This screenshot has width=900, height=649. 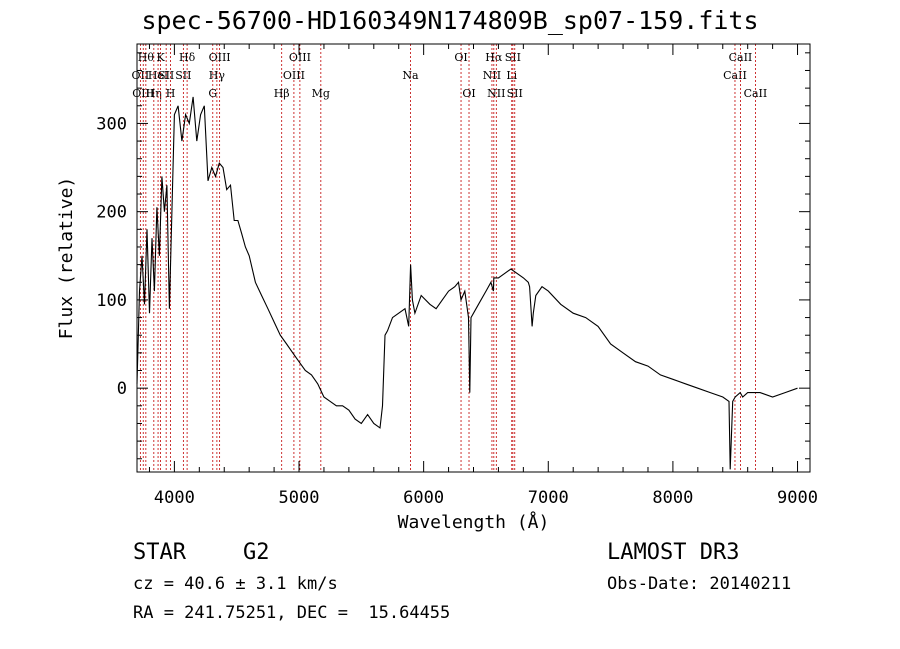 What do you see at coordinates (146, 57) in the screenshot?
I see `line-label: Hθ` at bounding box center [146, 57].